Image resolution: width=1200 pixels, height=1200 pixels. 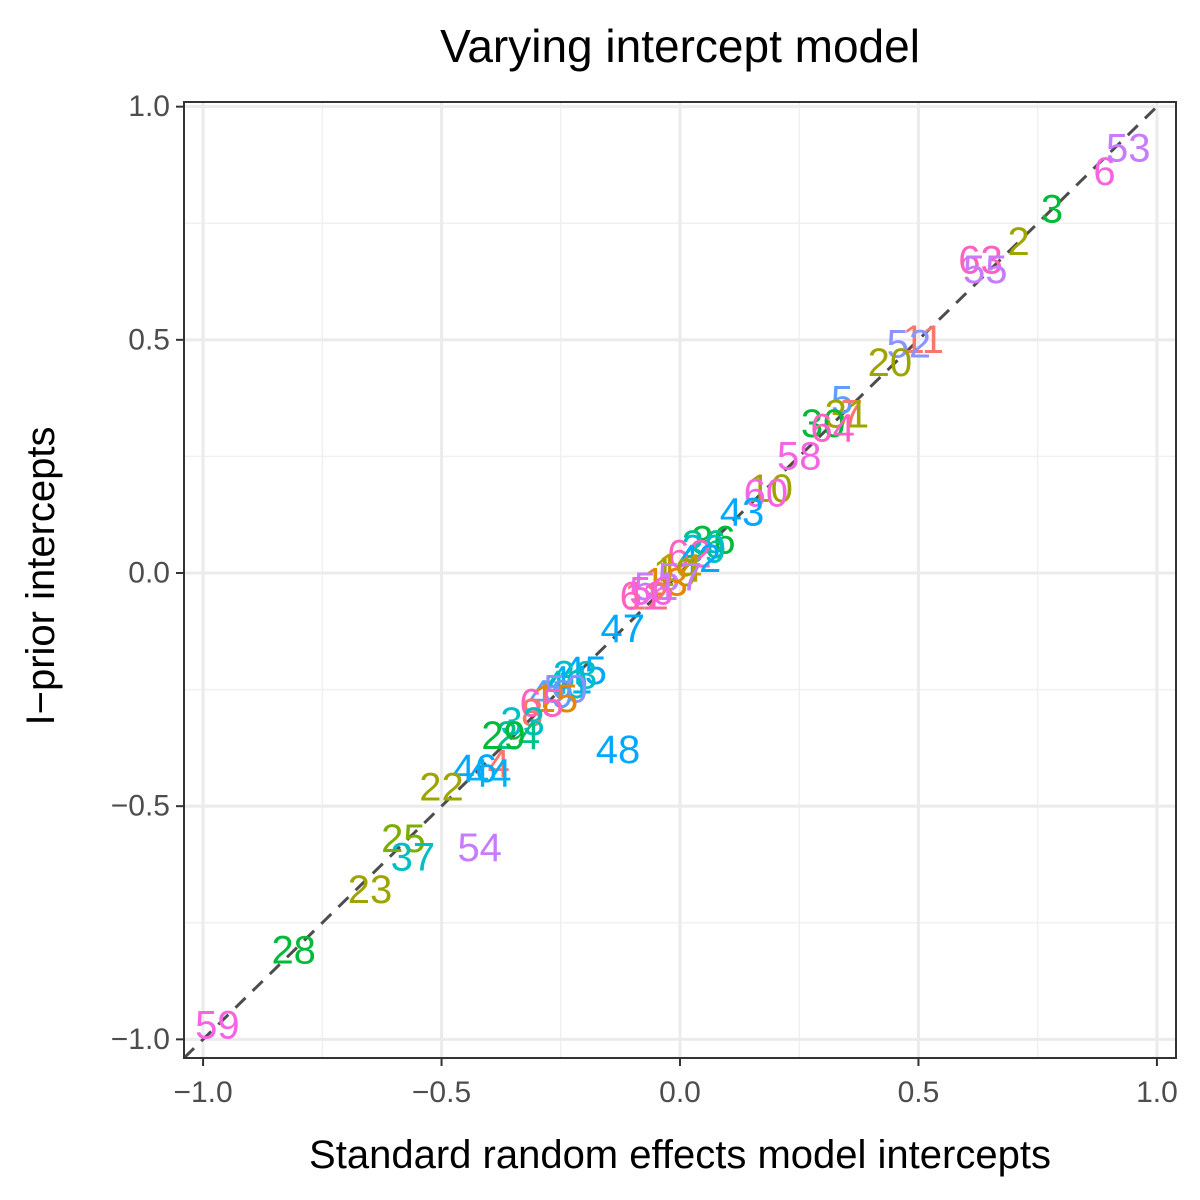 What do you see at coordinates (680, 1155) in the screenshot?
I see `x-axis-title: Standard random effects model intercepts` at bounding box center [680, 1155].